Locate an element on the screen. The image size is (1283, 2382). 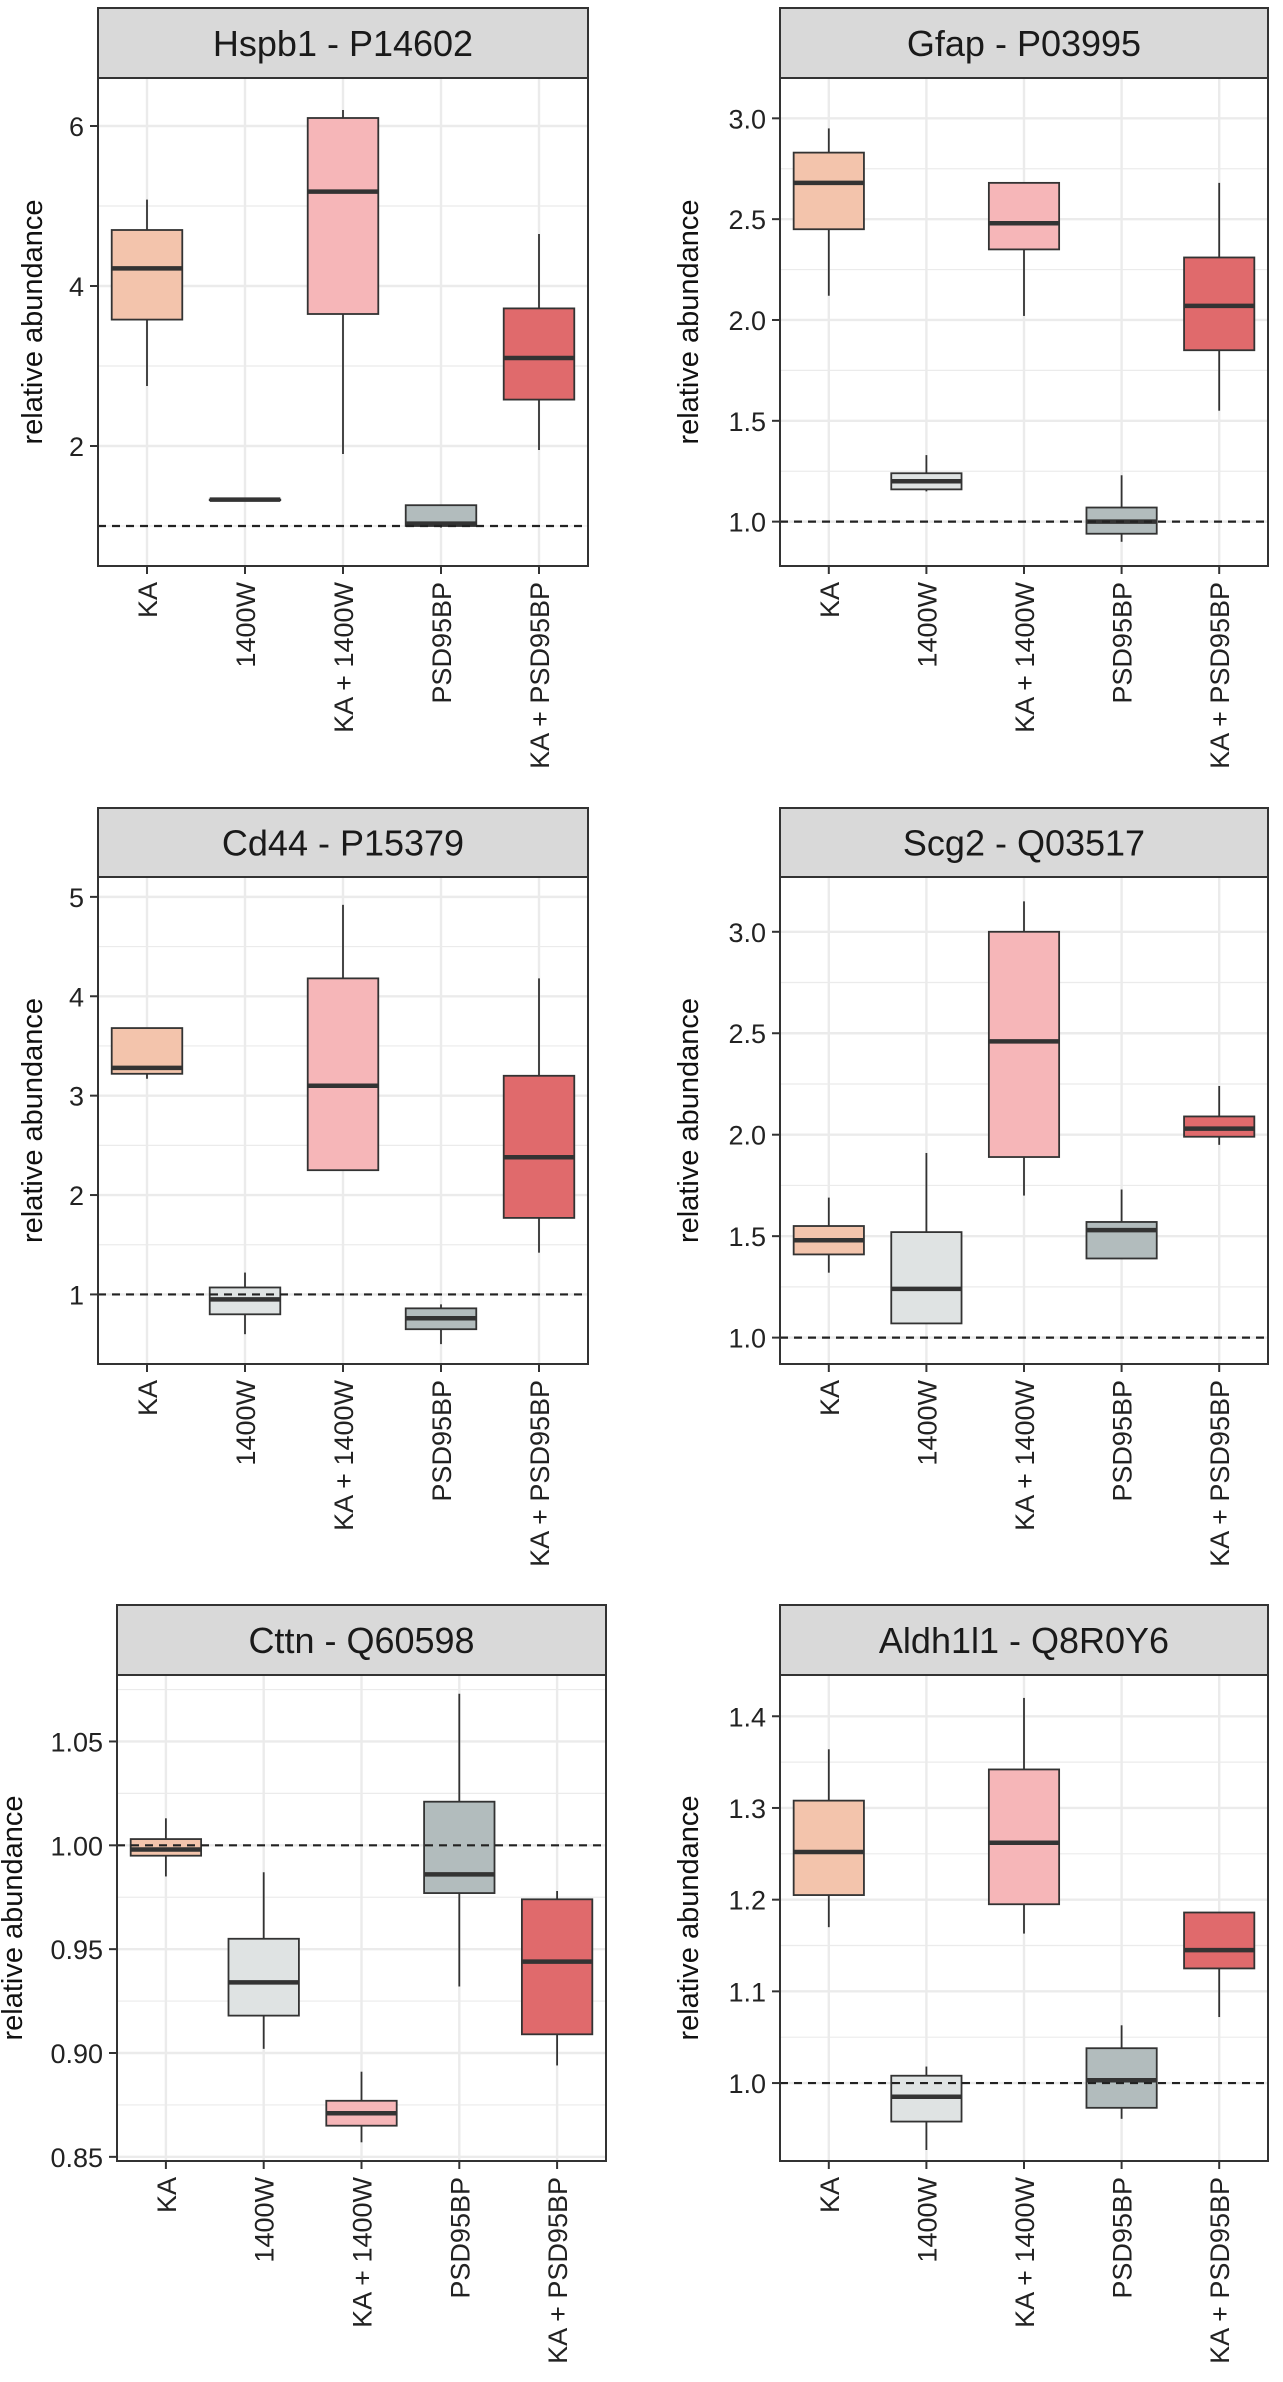
y-tick-label: 2.5 is located at coordinates (747, 1034).